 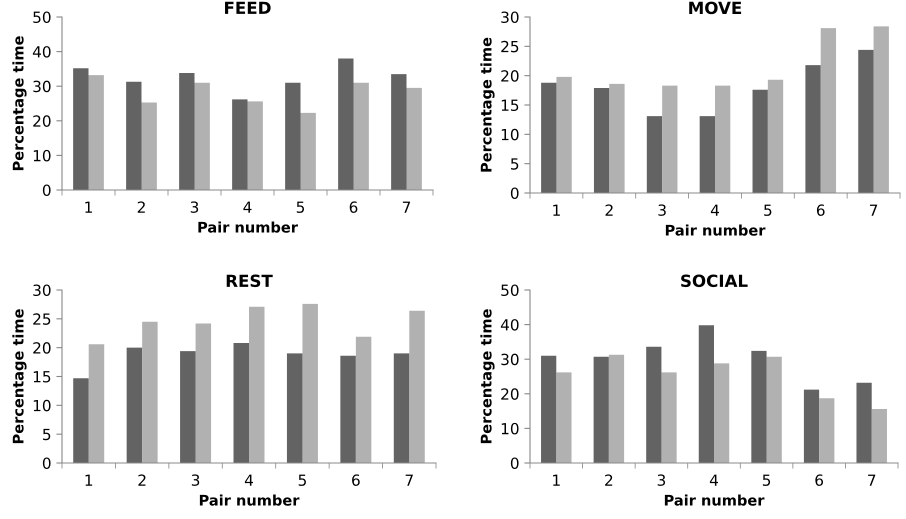 I want to click on x-tick-label: 1, so click(x=556, y=210).